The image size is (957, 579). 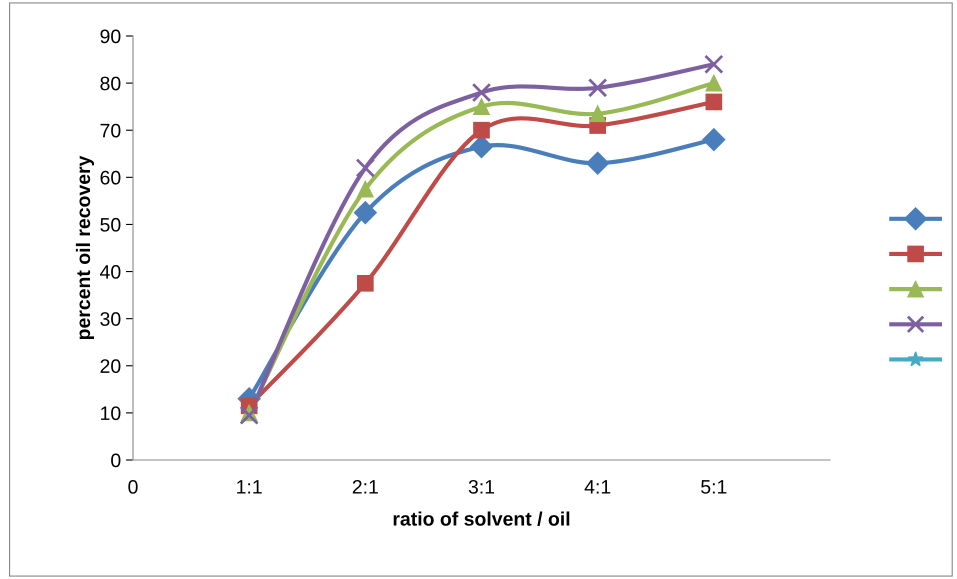 What do you see at coordinates (713, 487) in the screenshot?
I see `x-tick-label: 5:1` at bounding box center [713, 487].